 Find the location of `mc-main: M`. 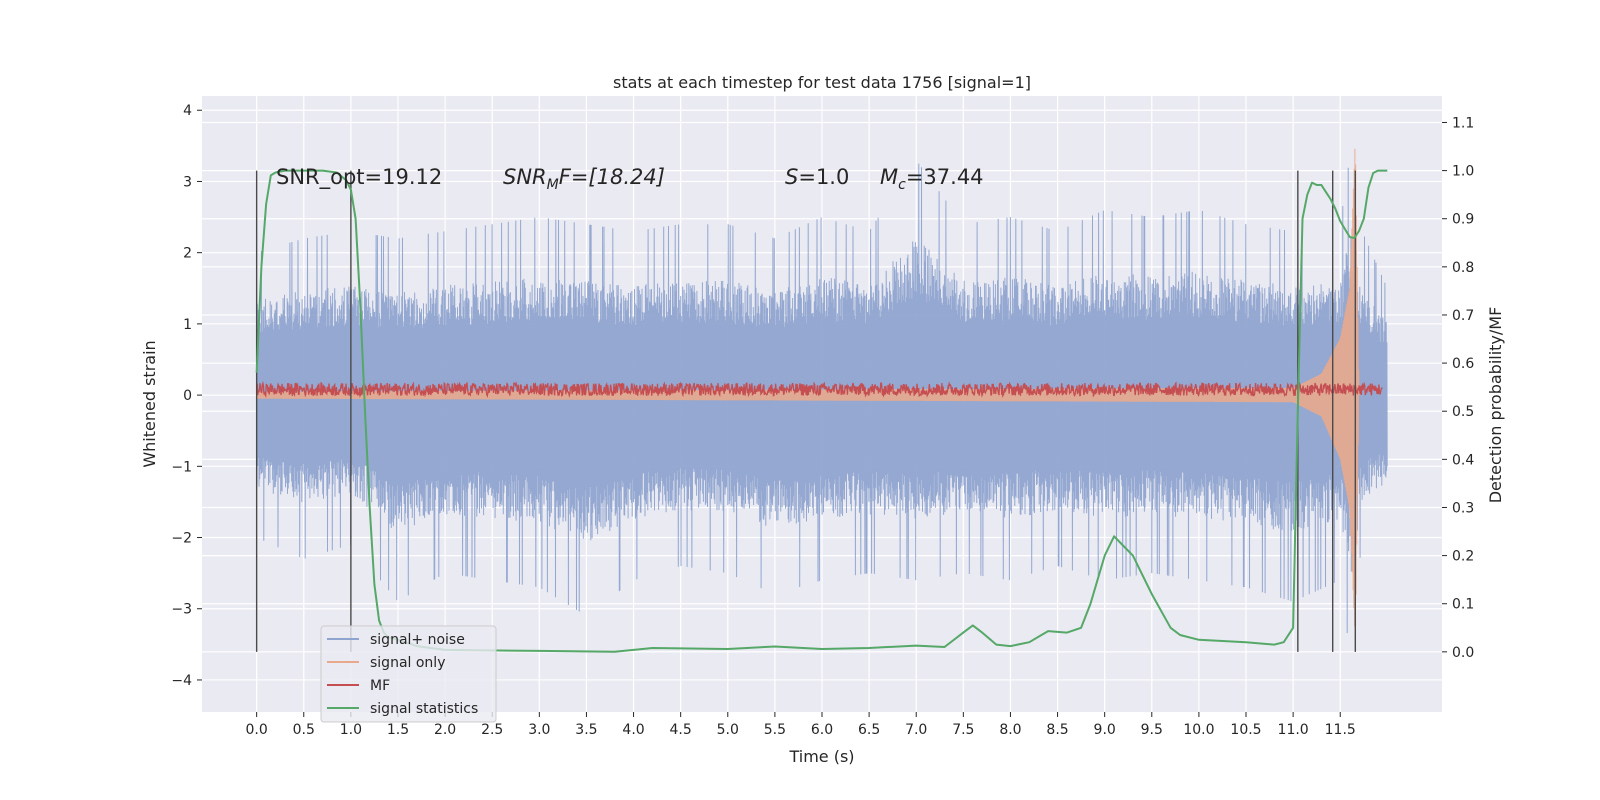

mc-main: M is located at coordinates (889, 177).